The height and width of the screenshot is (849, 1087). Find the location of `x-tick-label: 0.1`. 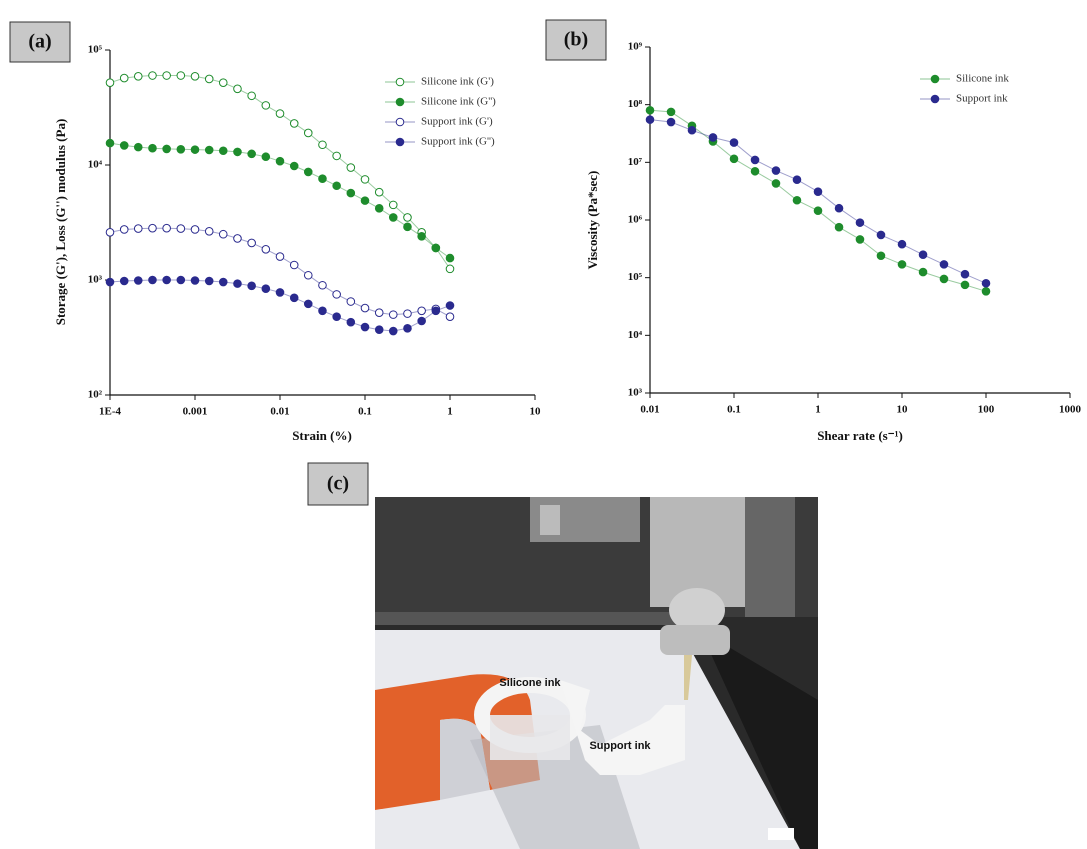

x-tick-label: 0.1 is located at coordinates (365, 412).